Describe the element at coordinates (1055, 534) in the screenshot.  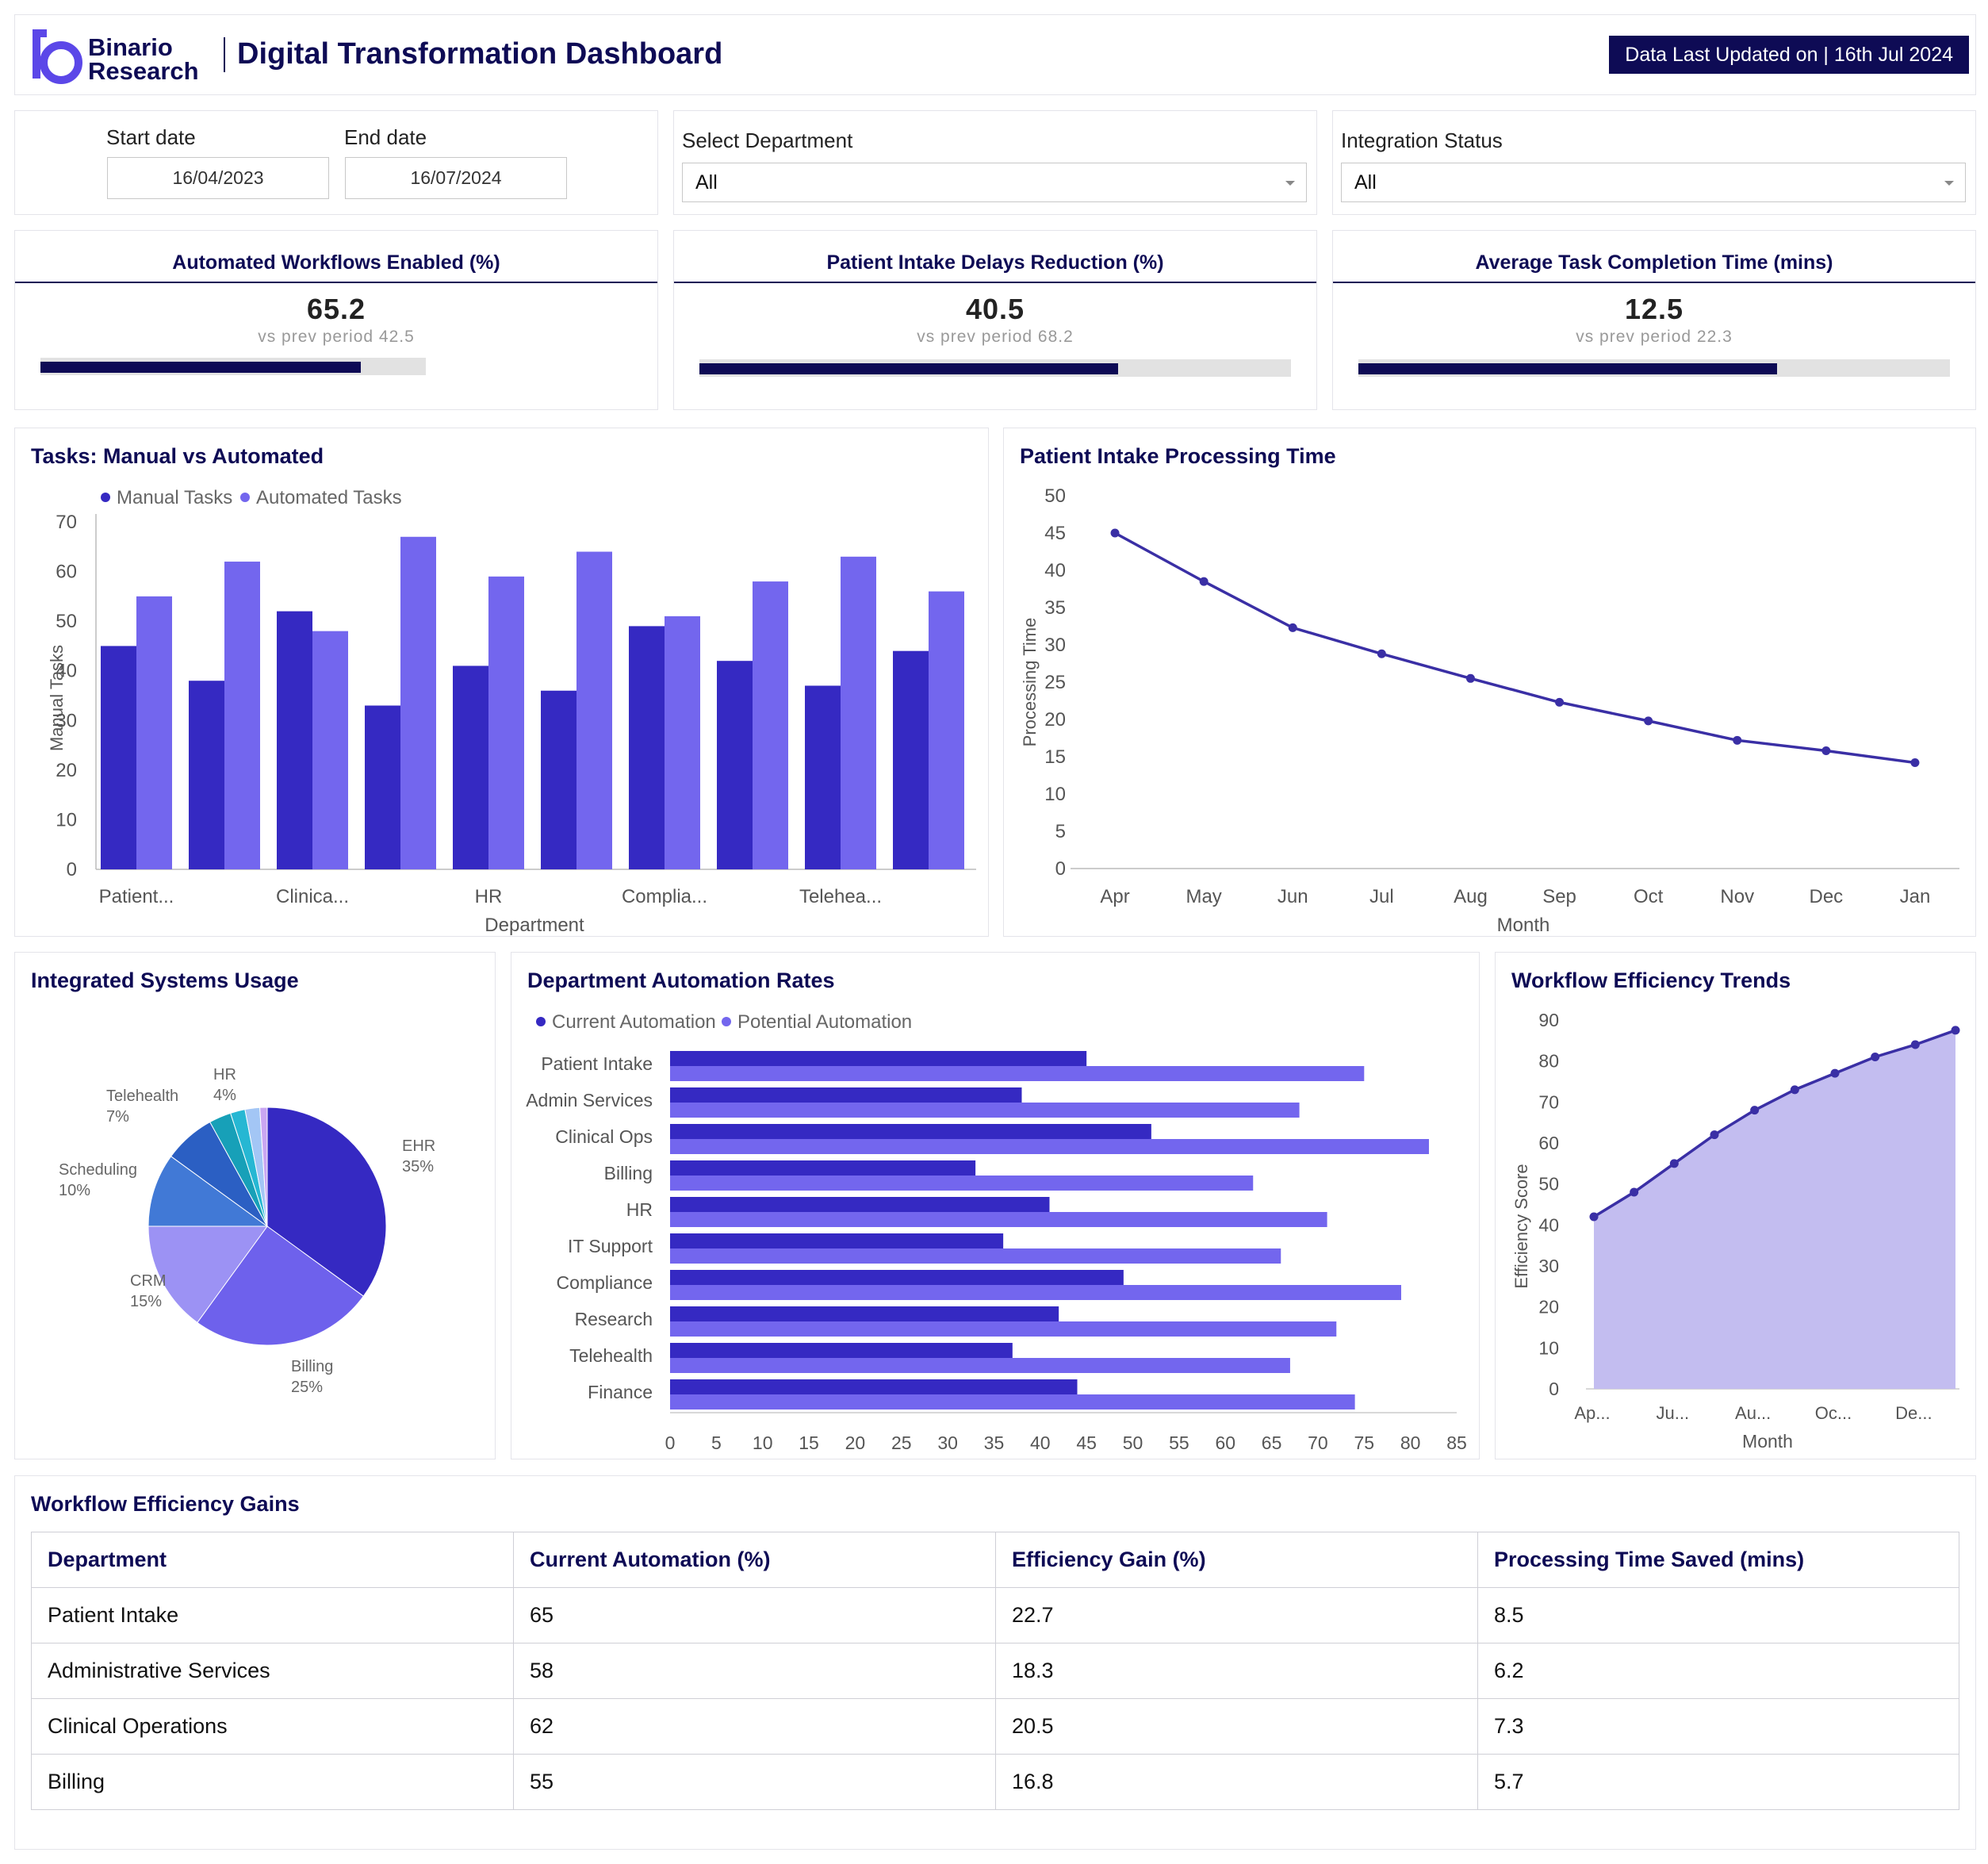
I see `y-tick-label: 45` at that location.